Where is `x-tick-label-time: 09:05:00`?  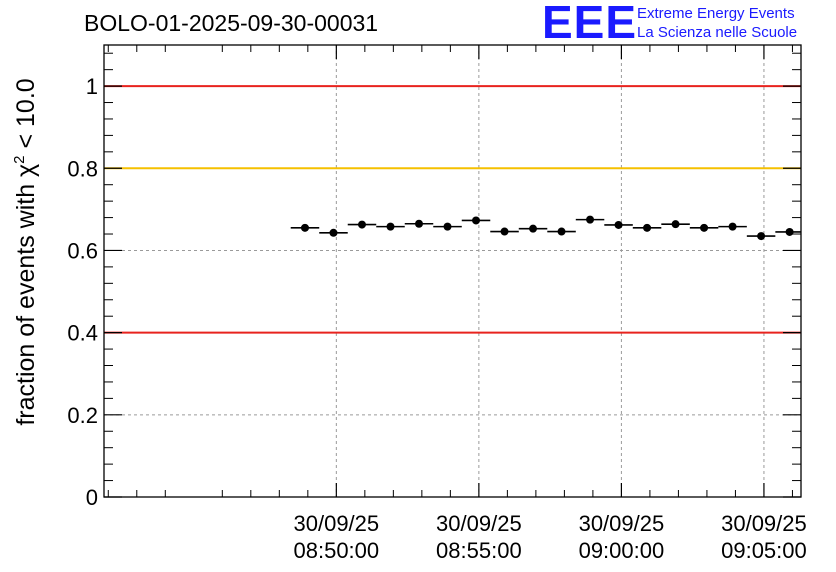 x-tick-label-time: 09:05:00 is located at coordinates (764, 550).